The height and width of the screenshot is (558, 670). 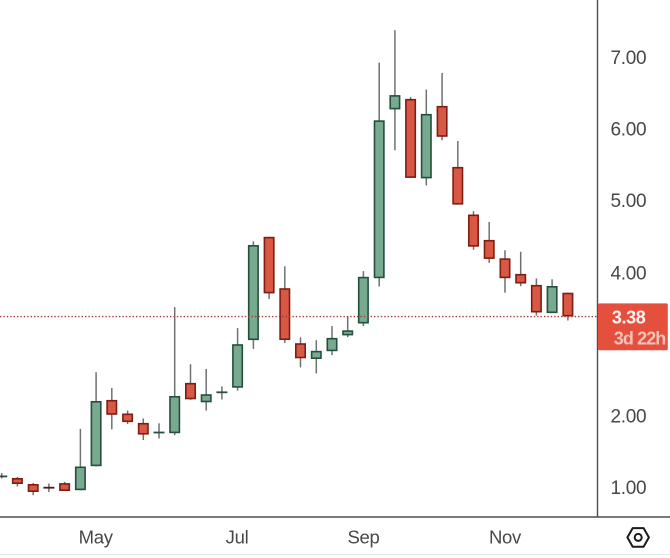 What do you see at coordinates (237, 537) in the screenshot?
I see `svg-text: Jul` at bounding box center [237, 537].